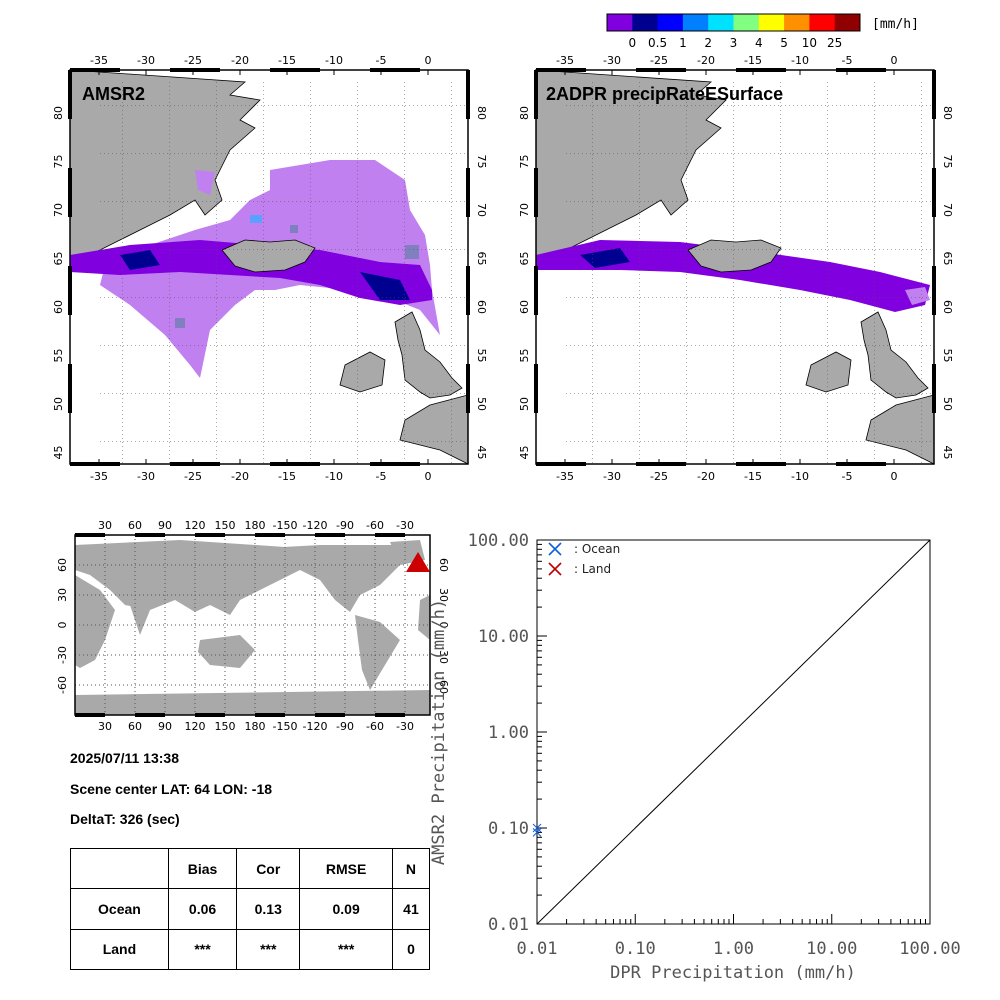  I want to click on x-tick-label: 1.00, so click(733, 949).